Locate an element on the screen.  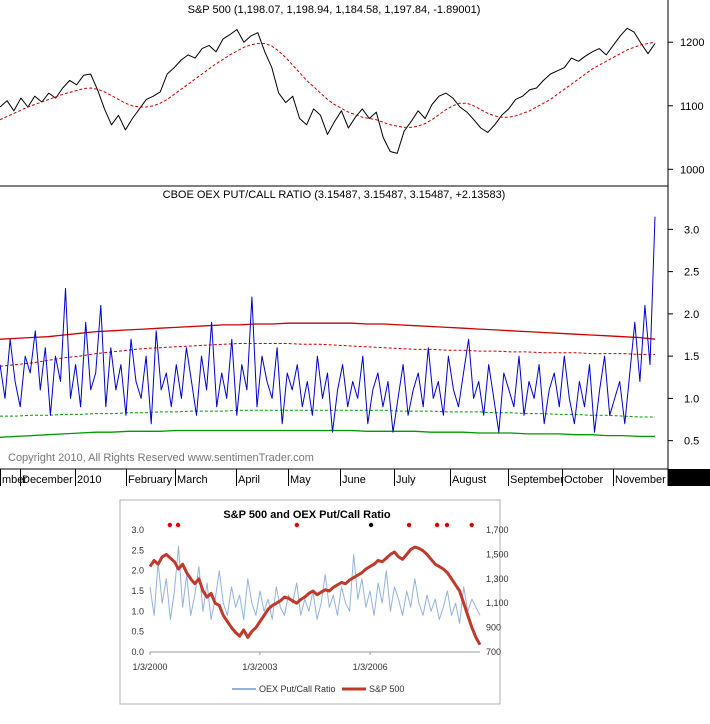
ytick-label: 2.5 is located at coordinates (691, 273).